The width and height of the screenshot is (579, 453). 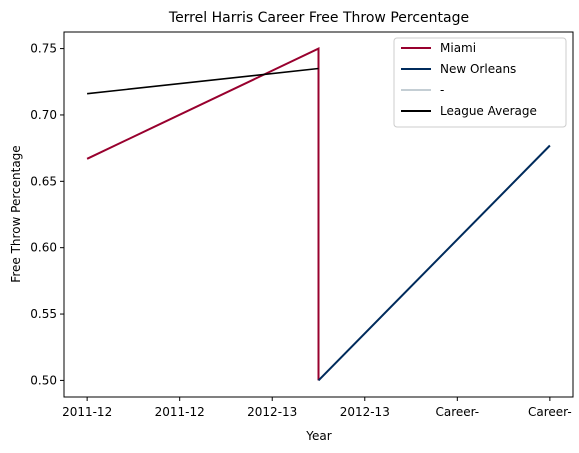 I want to click on legend: Miami New Orleans - League Average, so click(x=480, y=82).